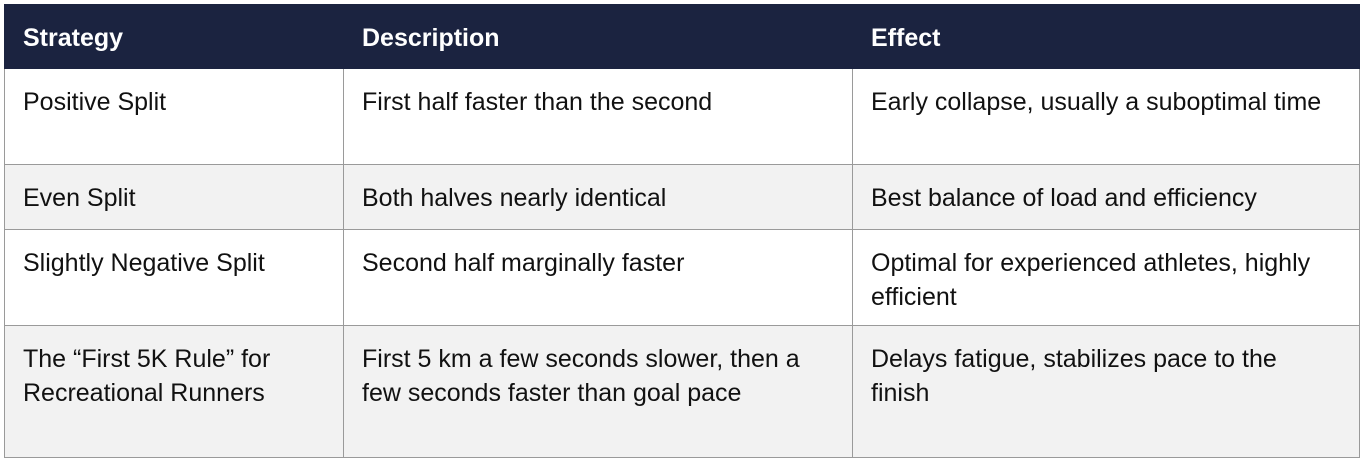 The image size is (1363, 461). What do you see at coordinates (174, 277) in the screenshot?
I see `table-cell: Slightly Negative Split` at bounding box center [174, 277].